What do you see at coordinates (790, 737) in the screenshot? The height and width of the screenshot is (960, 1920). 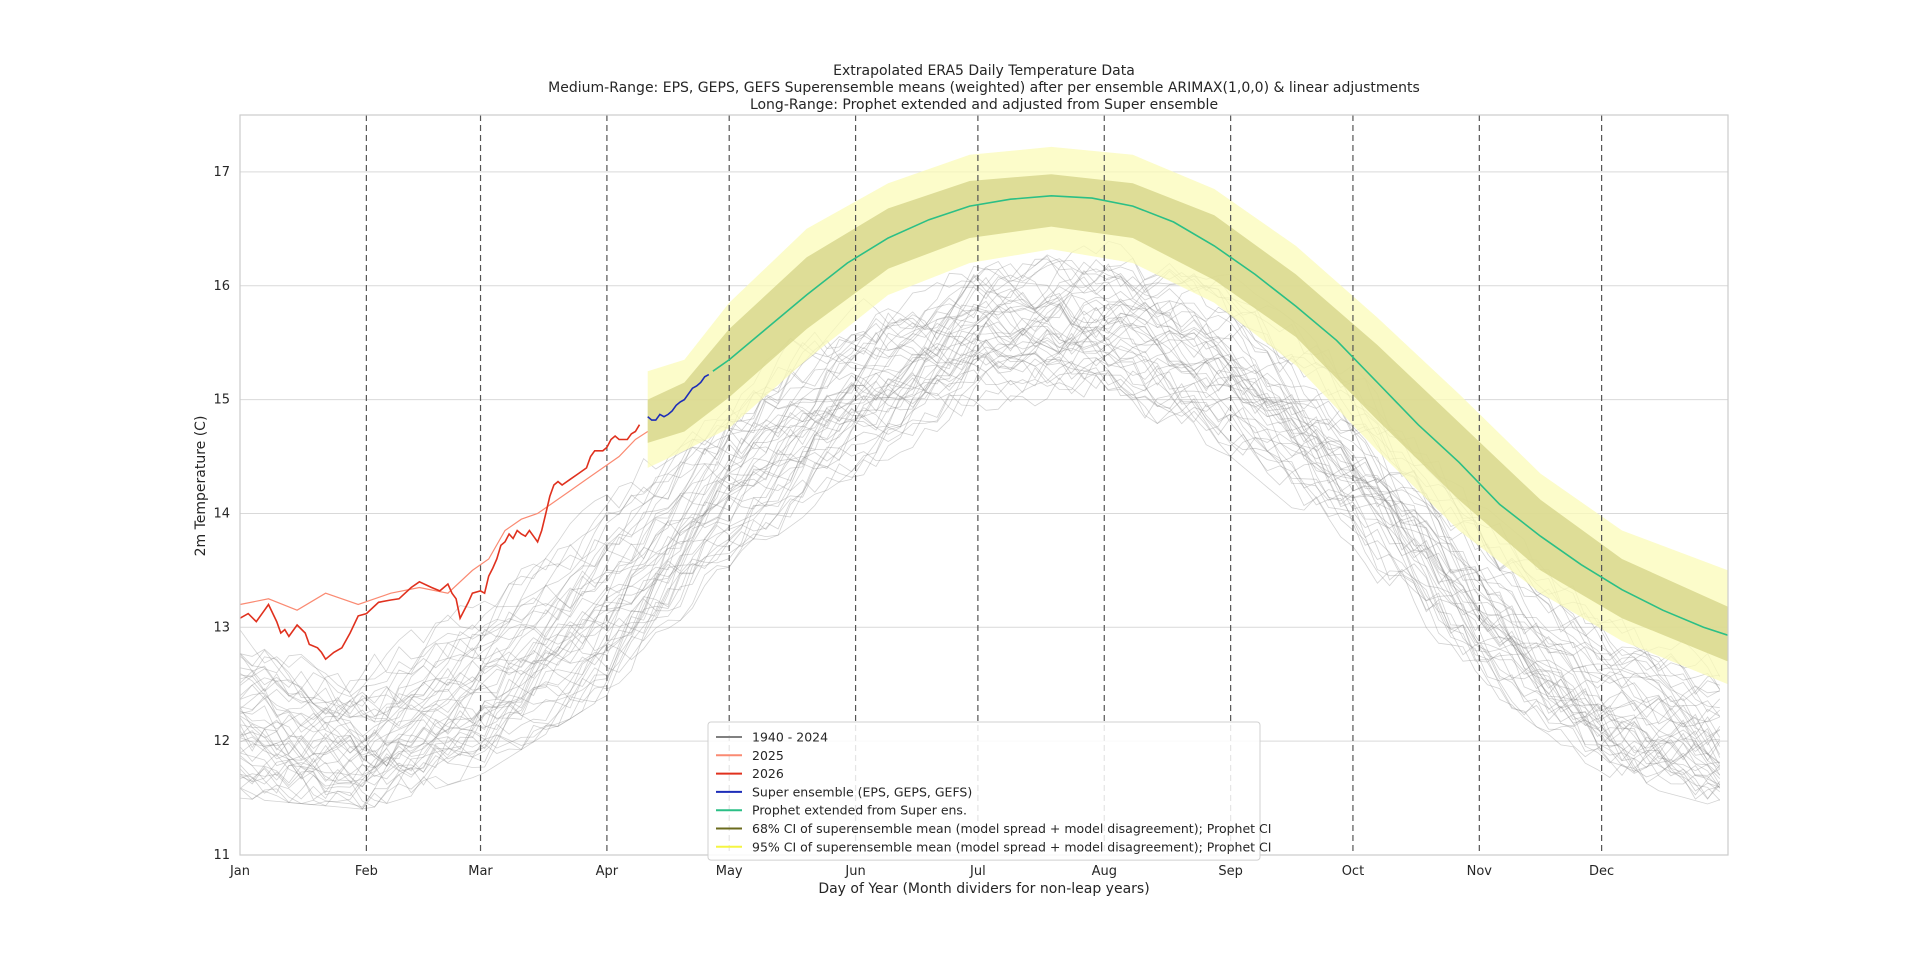 I see `legend-label: 1940 - 2024` at bounding box center [790, 737].